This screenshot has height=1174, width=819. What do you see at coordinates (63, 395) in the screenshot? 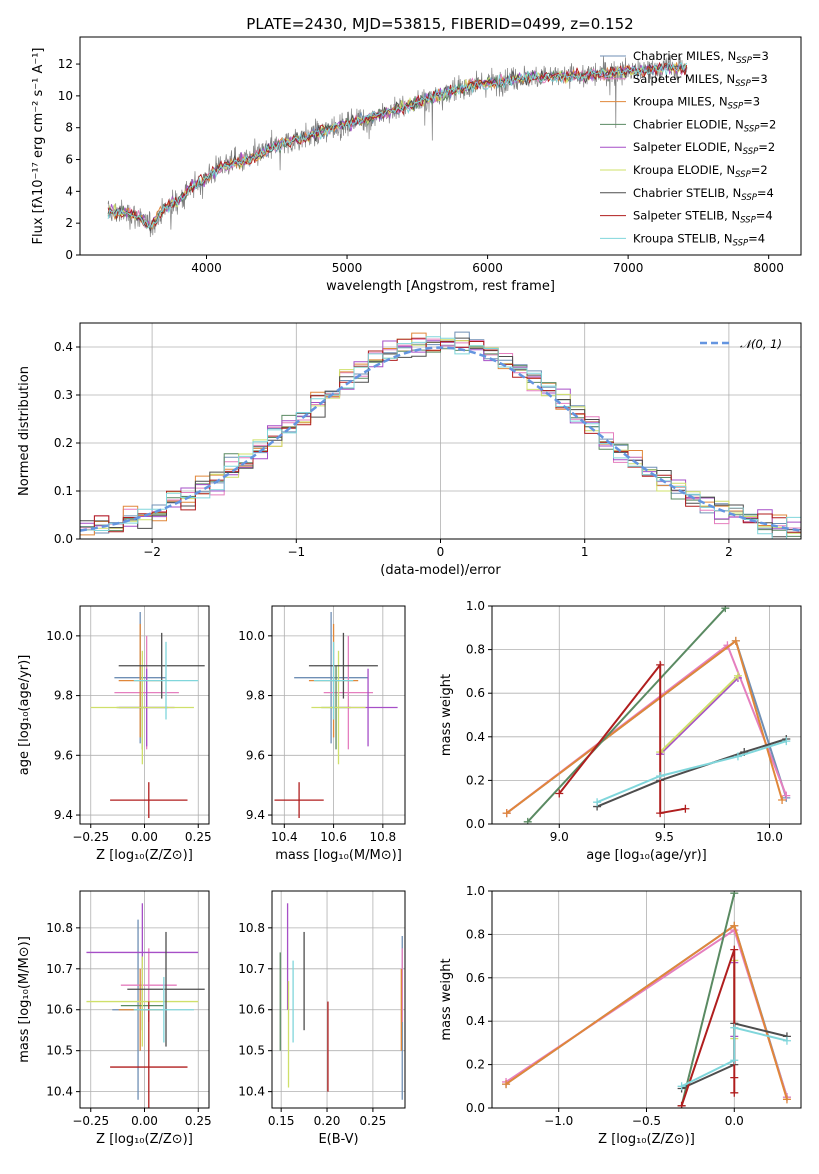
I see `y-tick-label: 0.3` at bounding box center [63, 395].